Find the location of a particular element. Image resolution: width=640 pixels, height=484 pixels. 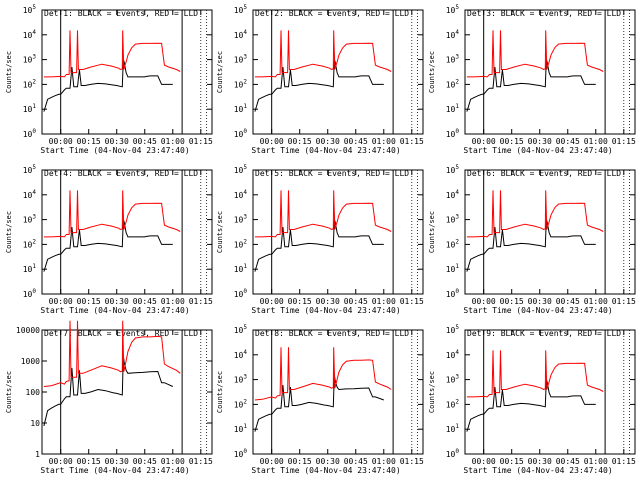

y-tick-label: 1 is located at coordinates (37, 454).